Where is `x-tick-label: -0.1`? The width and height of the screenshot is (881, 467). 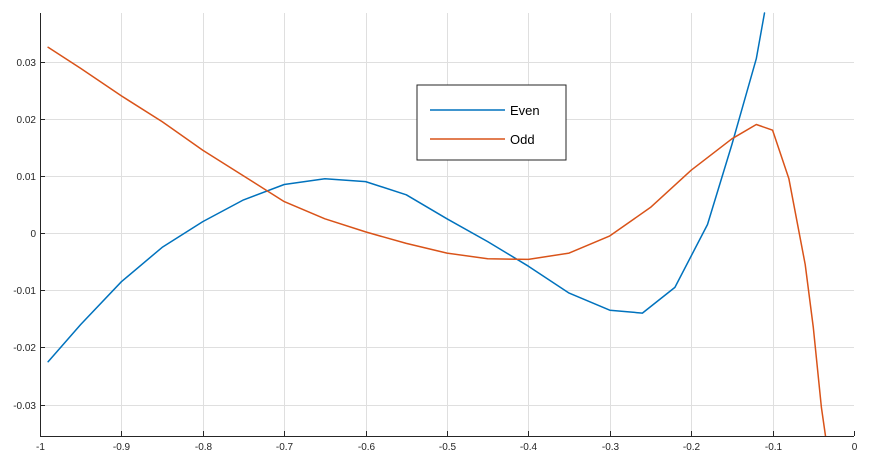
x-tick-label: -0.1 is located at coordinates (774, 447).